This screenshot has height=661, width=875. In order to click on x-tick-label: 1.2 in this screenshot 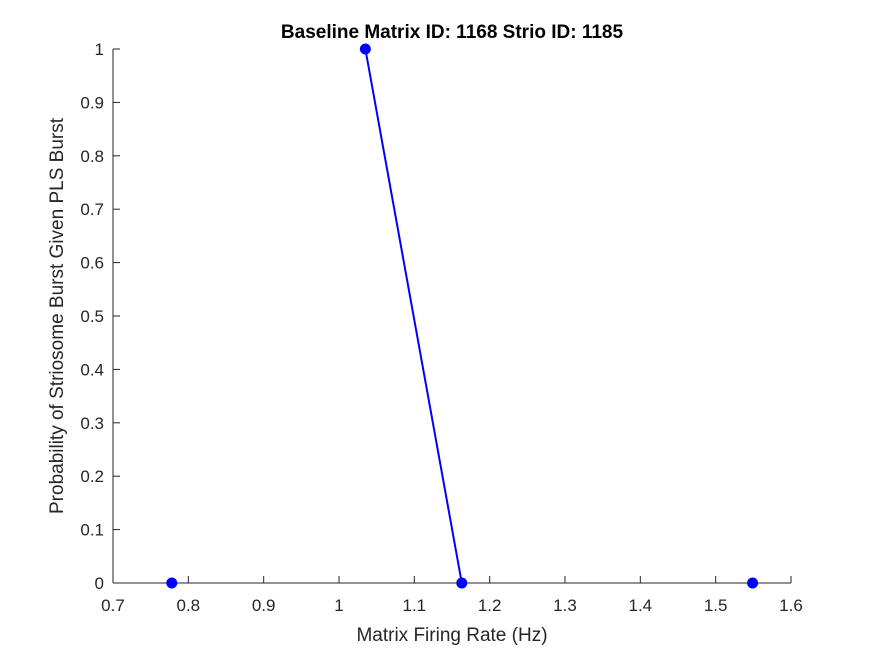, I will do `click(490, 605)`.